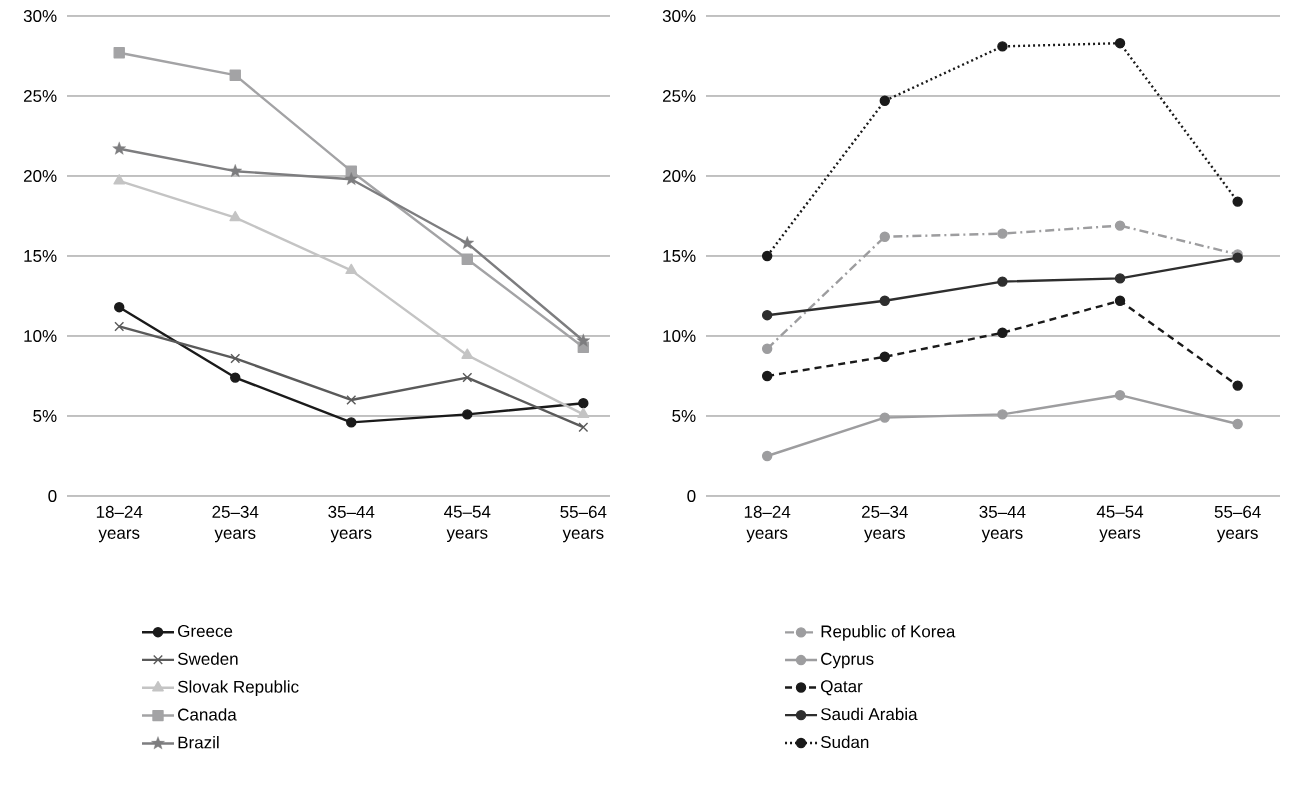  What do you see at coordinates (207, 714) in the screenshot?
I see `legend-label: Canada` at bounding box center [207, 714].